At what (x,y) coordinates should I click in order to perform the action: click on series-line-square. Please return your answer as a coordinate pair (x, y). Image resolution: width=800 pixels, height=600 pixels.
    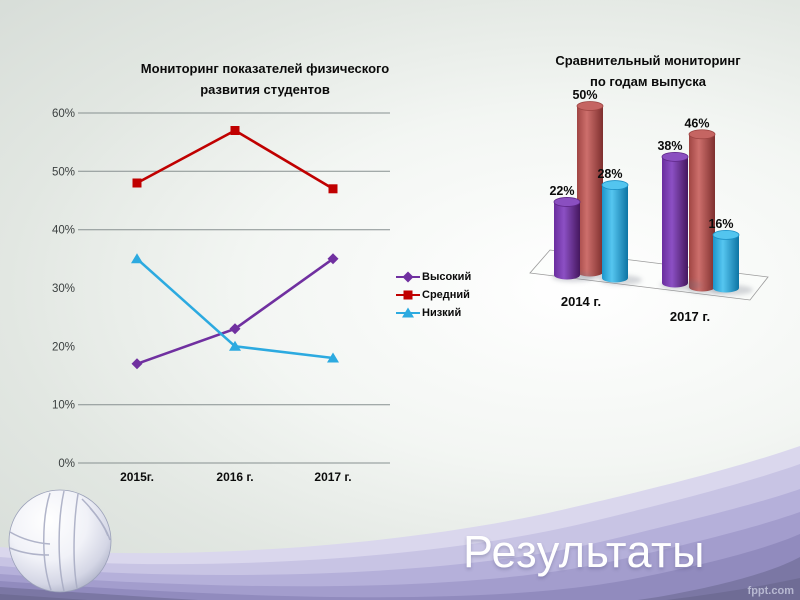
    Looking at the image, I should click on (235, 159).